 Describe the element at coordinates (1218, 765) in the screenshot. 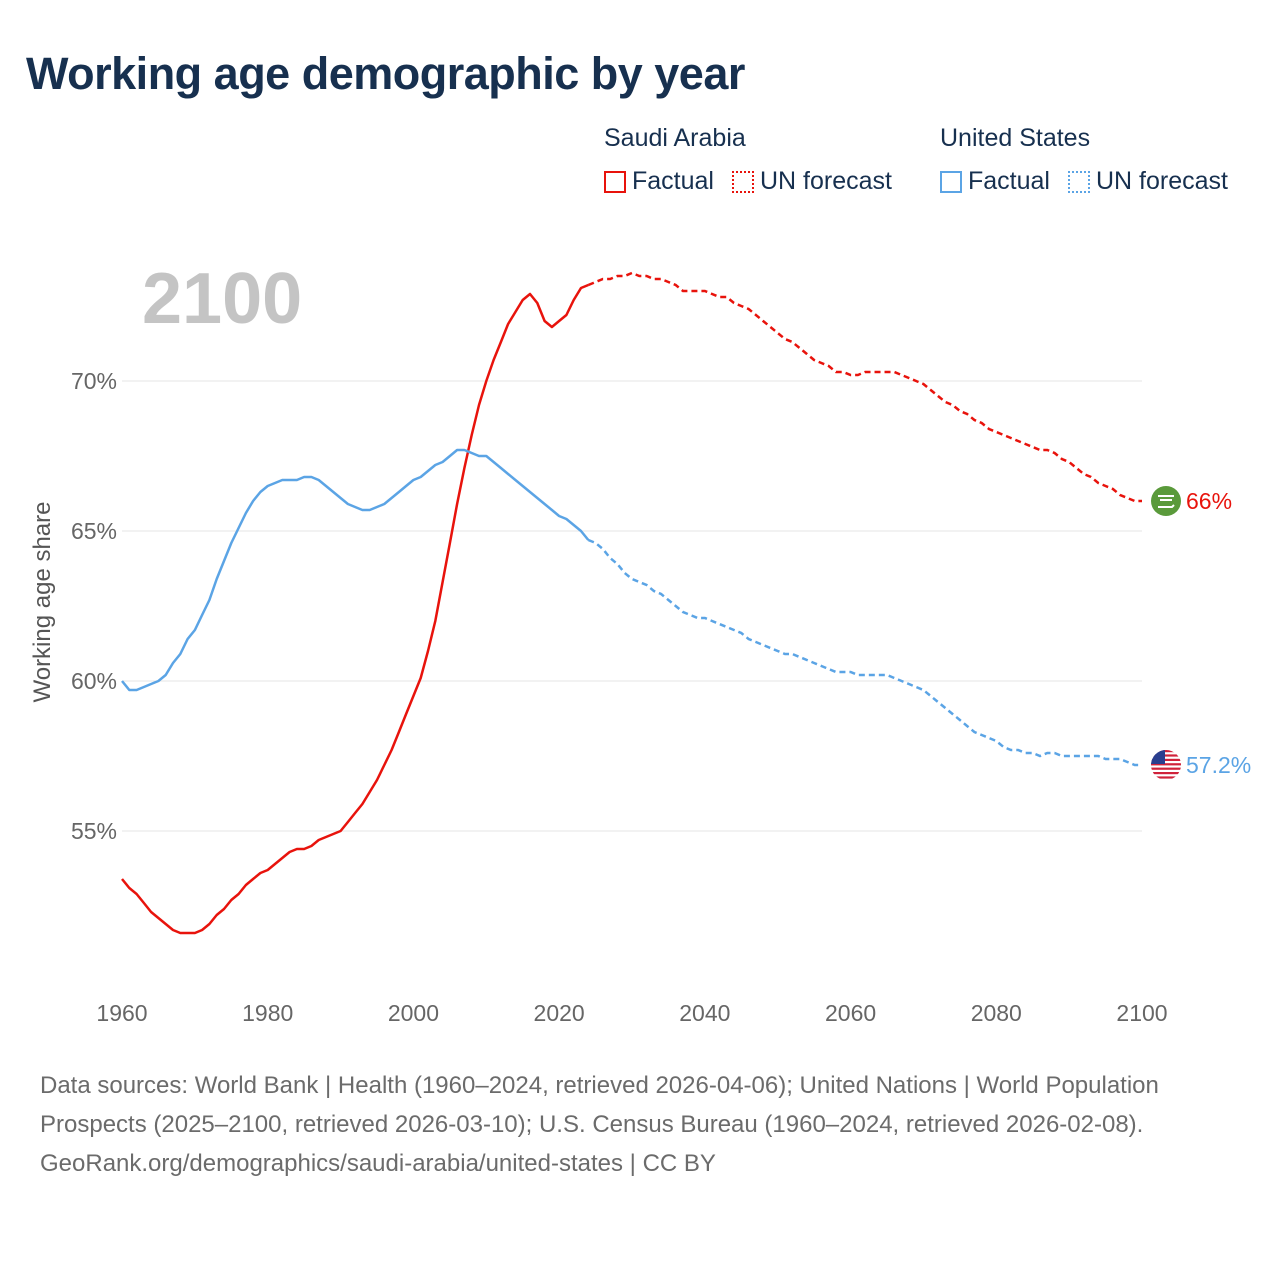

I see `united-states-end-value-label: 57.2%` at that location.